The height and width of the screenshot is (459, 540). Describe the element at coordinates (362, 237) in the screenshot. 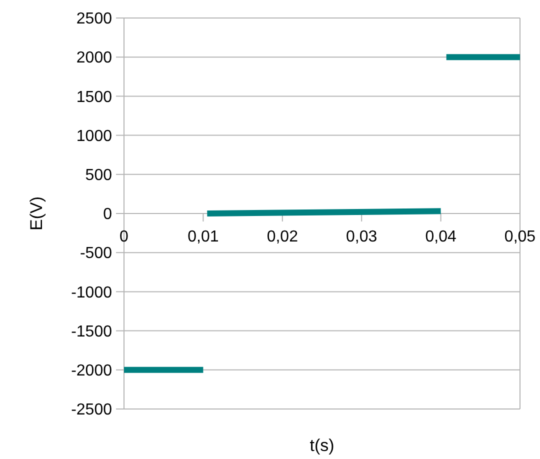

I see `x-tick-label: 0,03` at that location.